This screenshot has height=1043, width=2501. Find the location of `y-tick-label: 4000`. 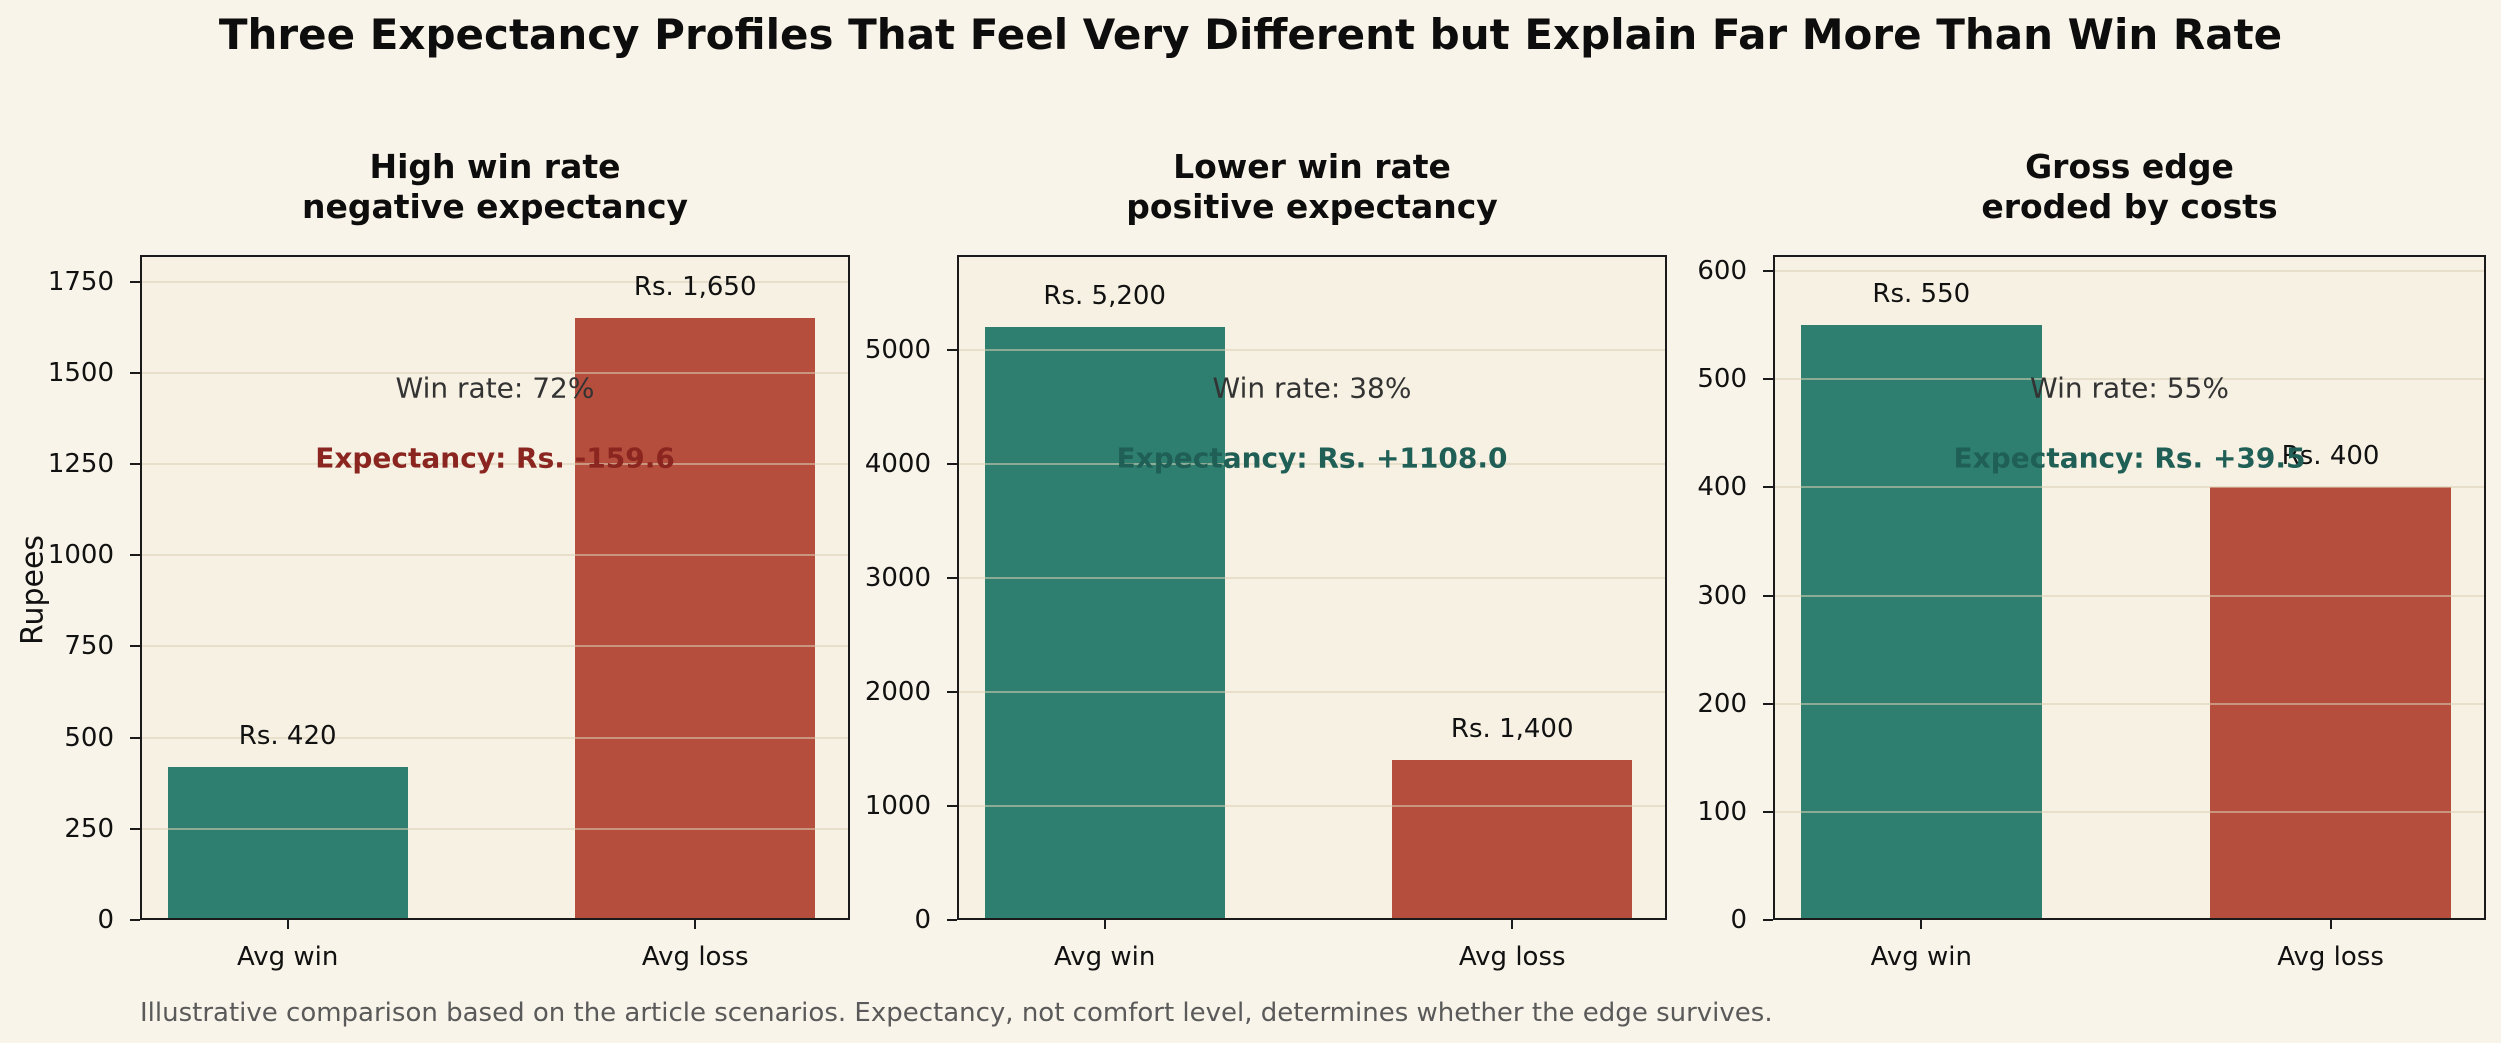

y-tick-label: 4000 is located at coordinates (897, 463).